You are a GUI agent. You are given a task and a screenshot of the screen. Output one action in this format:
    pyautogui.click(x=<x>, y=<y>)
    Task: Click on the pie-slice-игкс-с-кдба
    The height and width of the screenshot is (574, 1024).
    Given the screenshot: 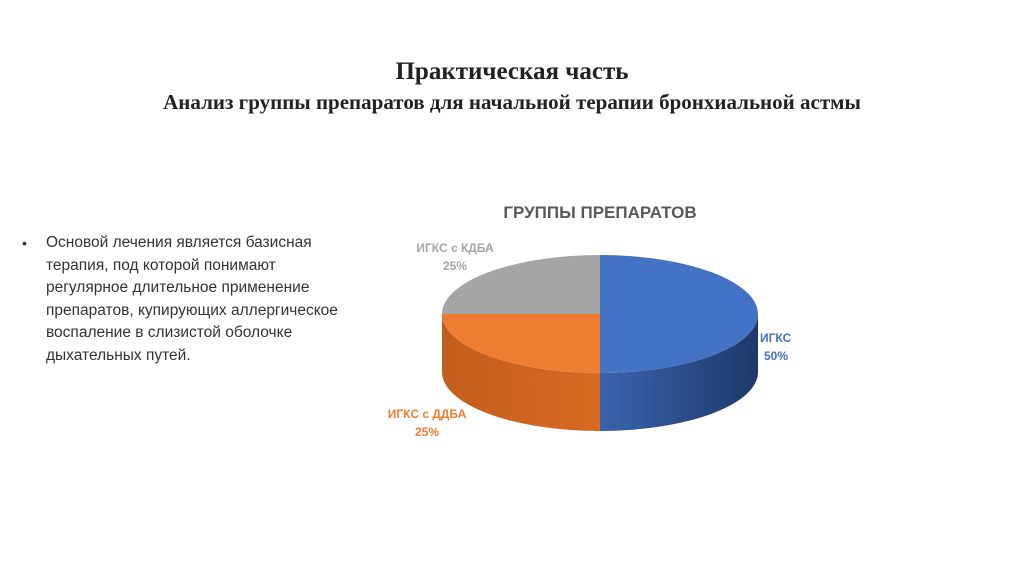 What is the action you would take?
    pyautogui.click(x=521, y=284)
    